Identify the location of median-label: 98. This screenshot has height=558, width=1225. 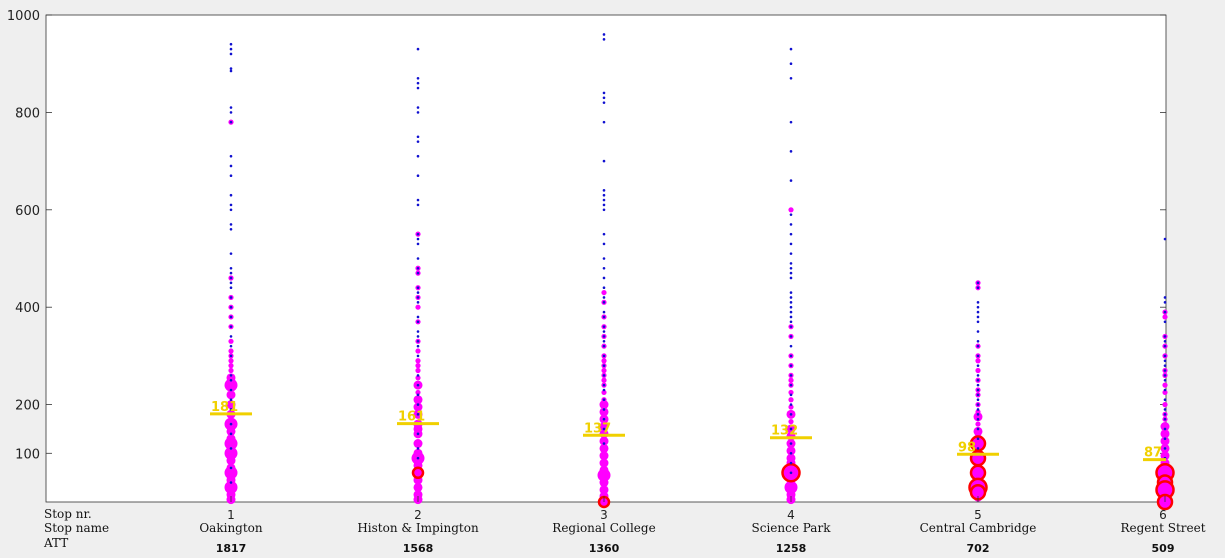
(967, 447).